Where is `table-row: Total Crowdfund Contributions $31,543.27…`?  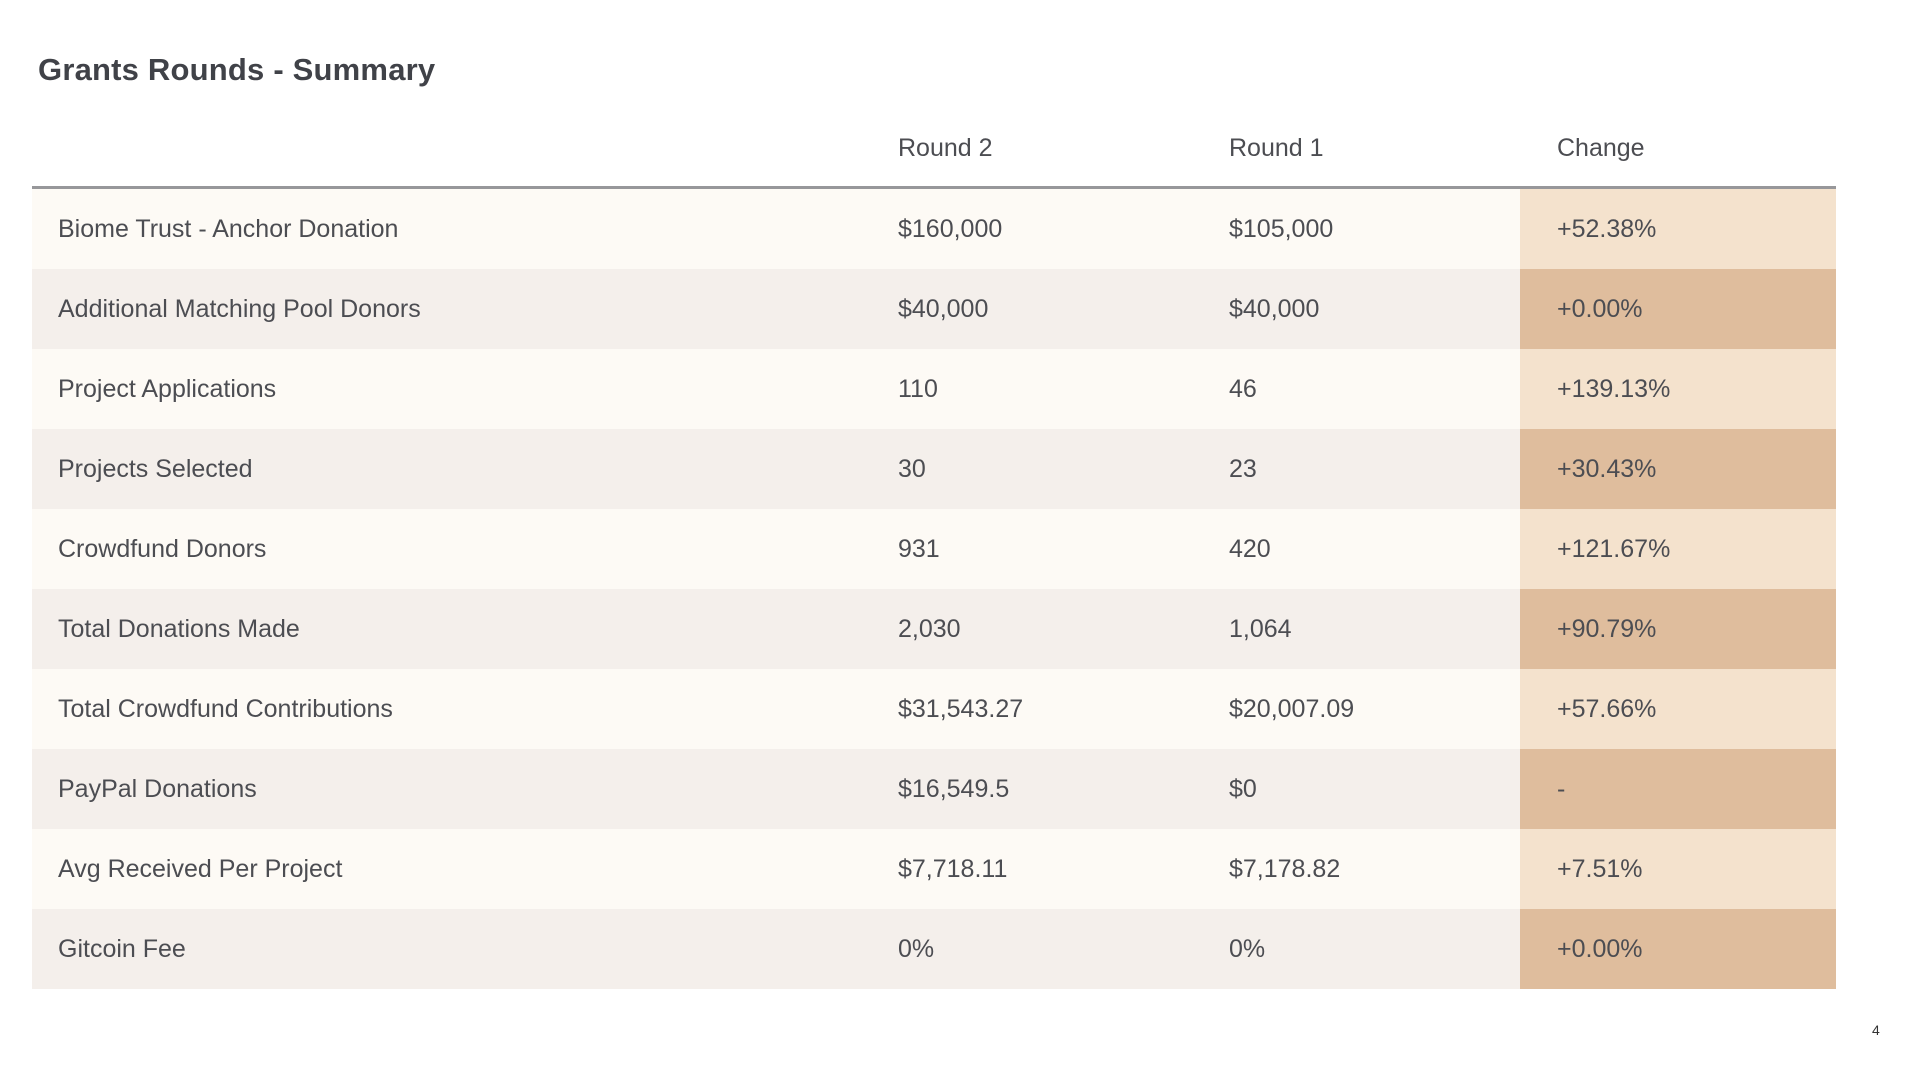 table-row: Total Crowdfund Contributions $31,543.27… is located at coordinates (934, 709).